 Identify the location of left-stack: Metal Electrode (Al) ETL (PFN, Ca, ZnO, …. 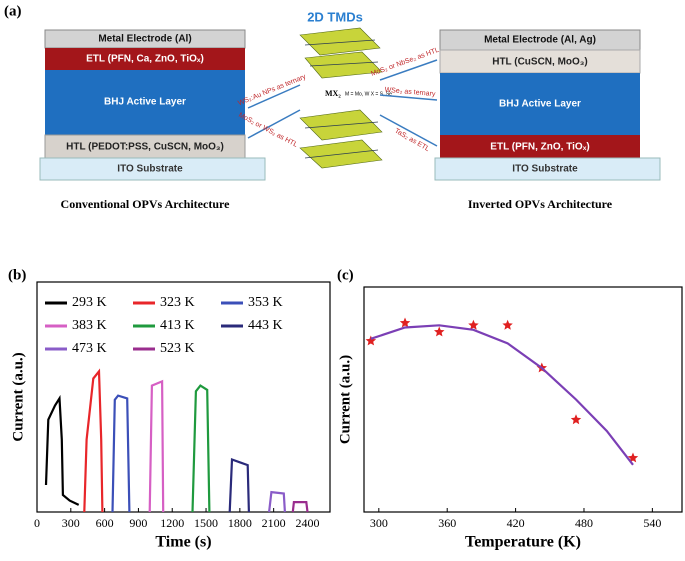
(152, 120).